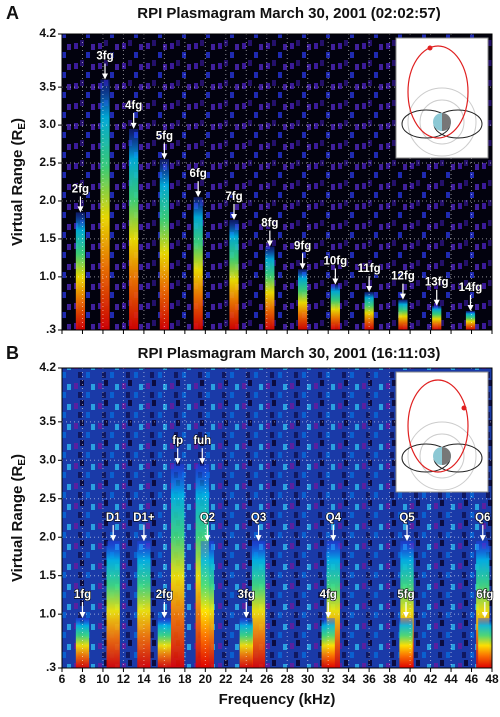 This screenshot has height=717, width=500. Describe the element at coordinates (336, 261) in the screenshot. I see `annotation: 10fg` at that location.